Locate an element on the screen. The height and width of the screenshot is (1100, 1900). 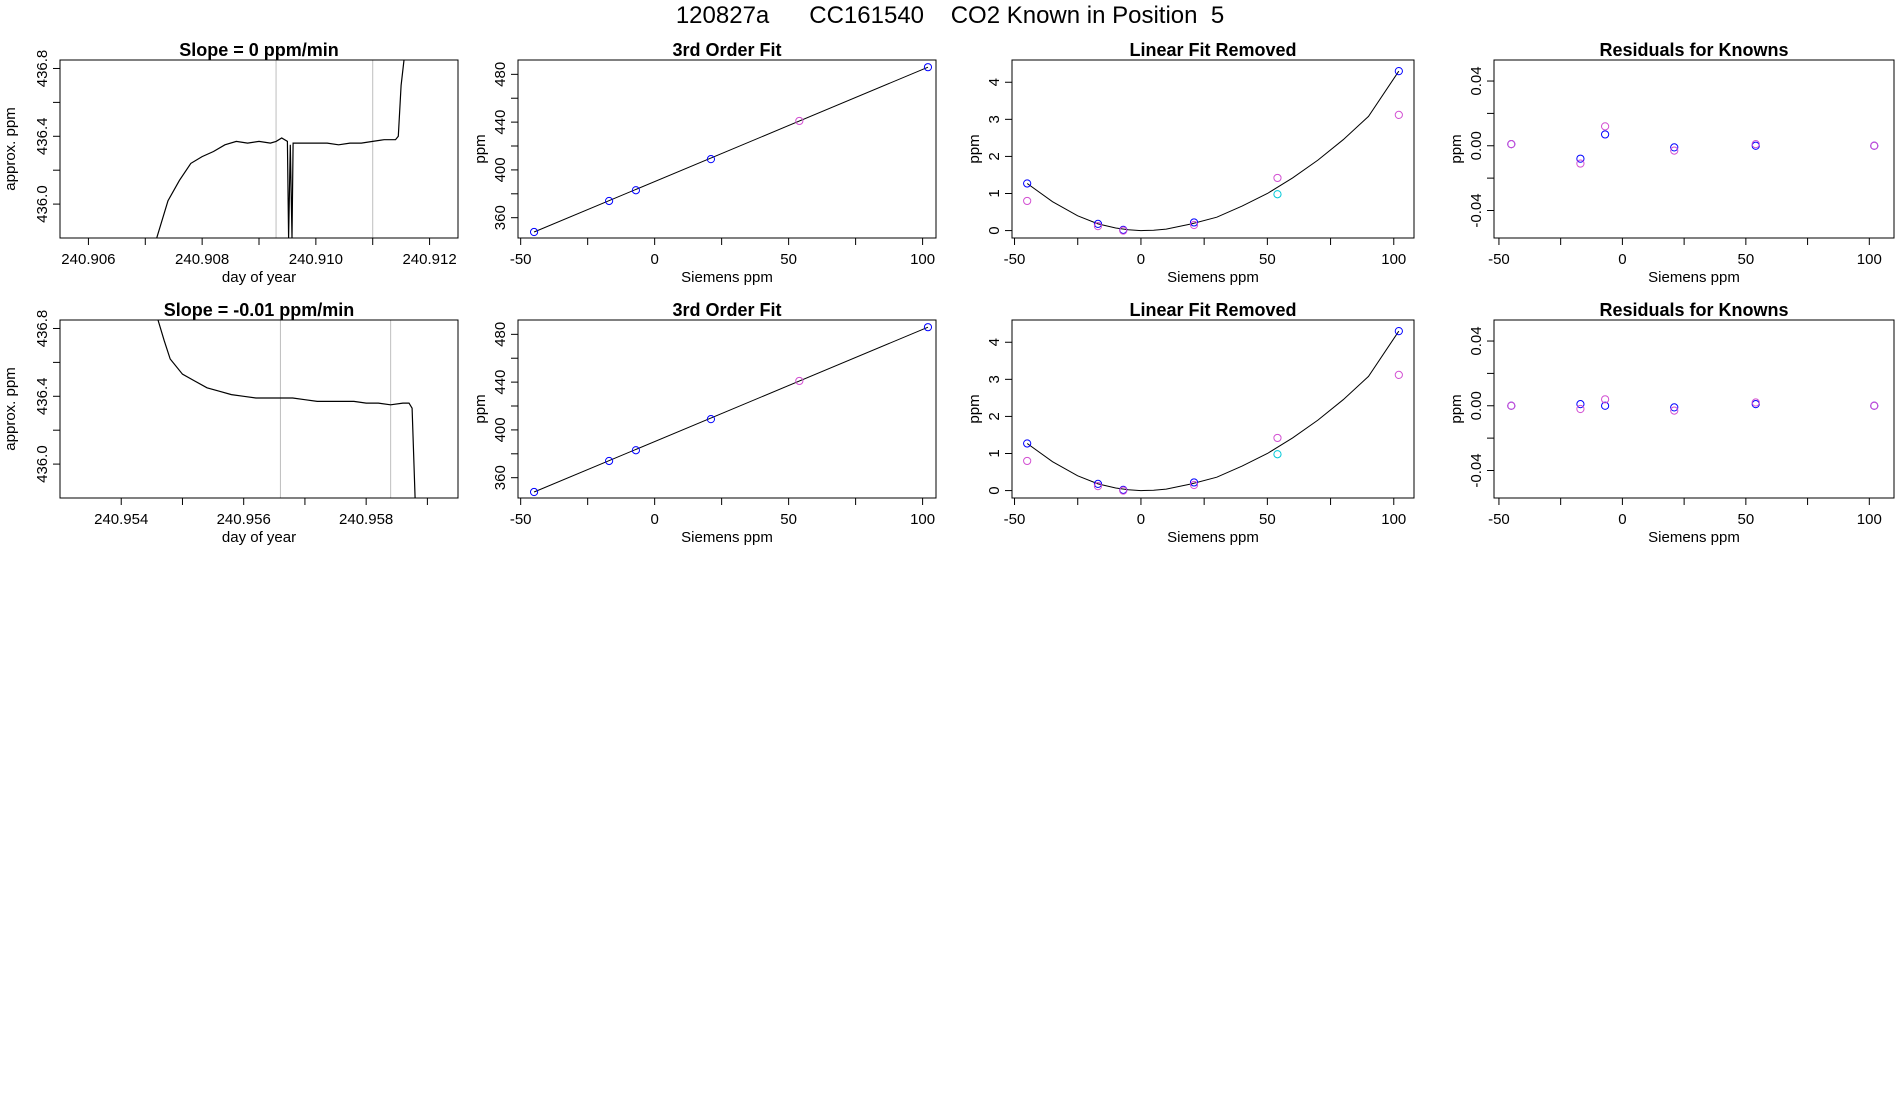
y-tick-label: 0 is located at coordinates (994, 230).